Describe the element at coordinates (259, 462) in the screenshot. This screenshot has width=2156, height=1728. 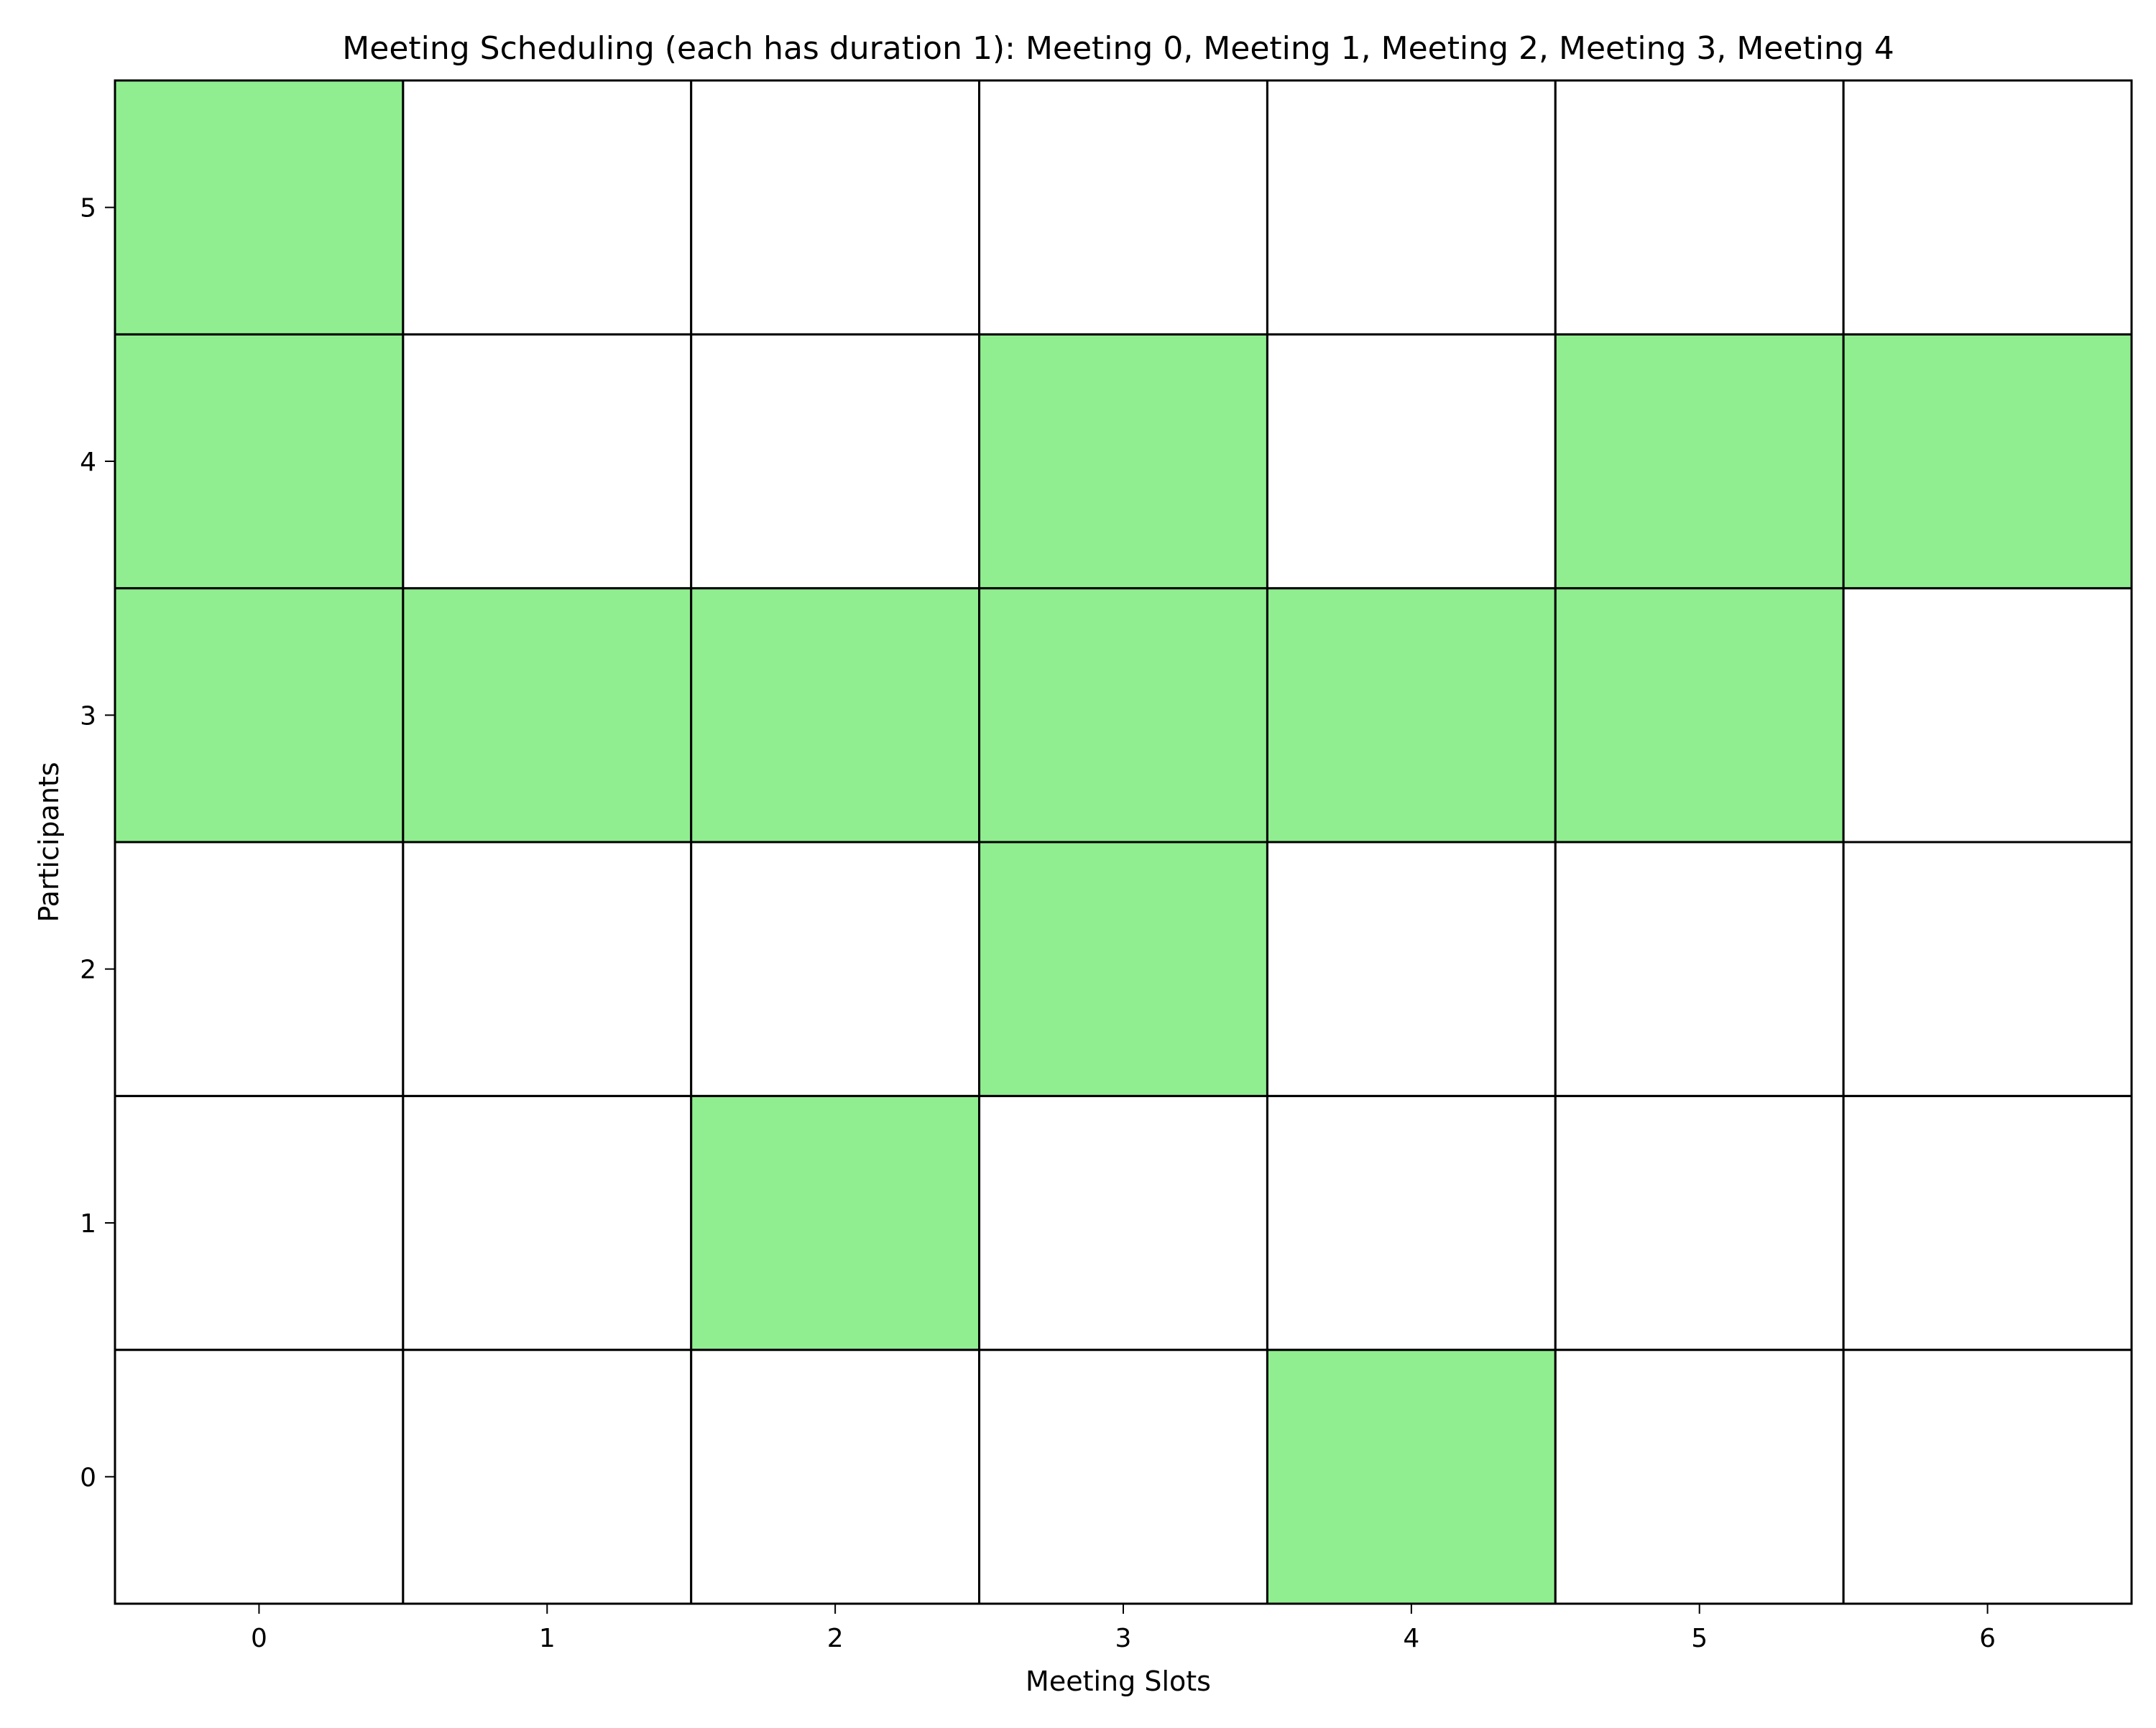
I see `cell-p4-s0` at that location.